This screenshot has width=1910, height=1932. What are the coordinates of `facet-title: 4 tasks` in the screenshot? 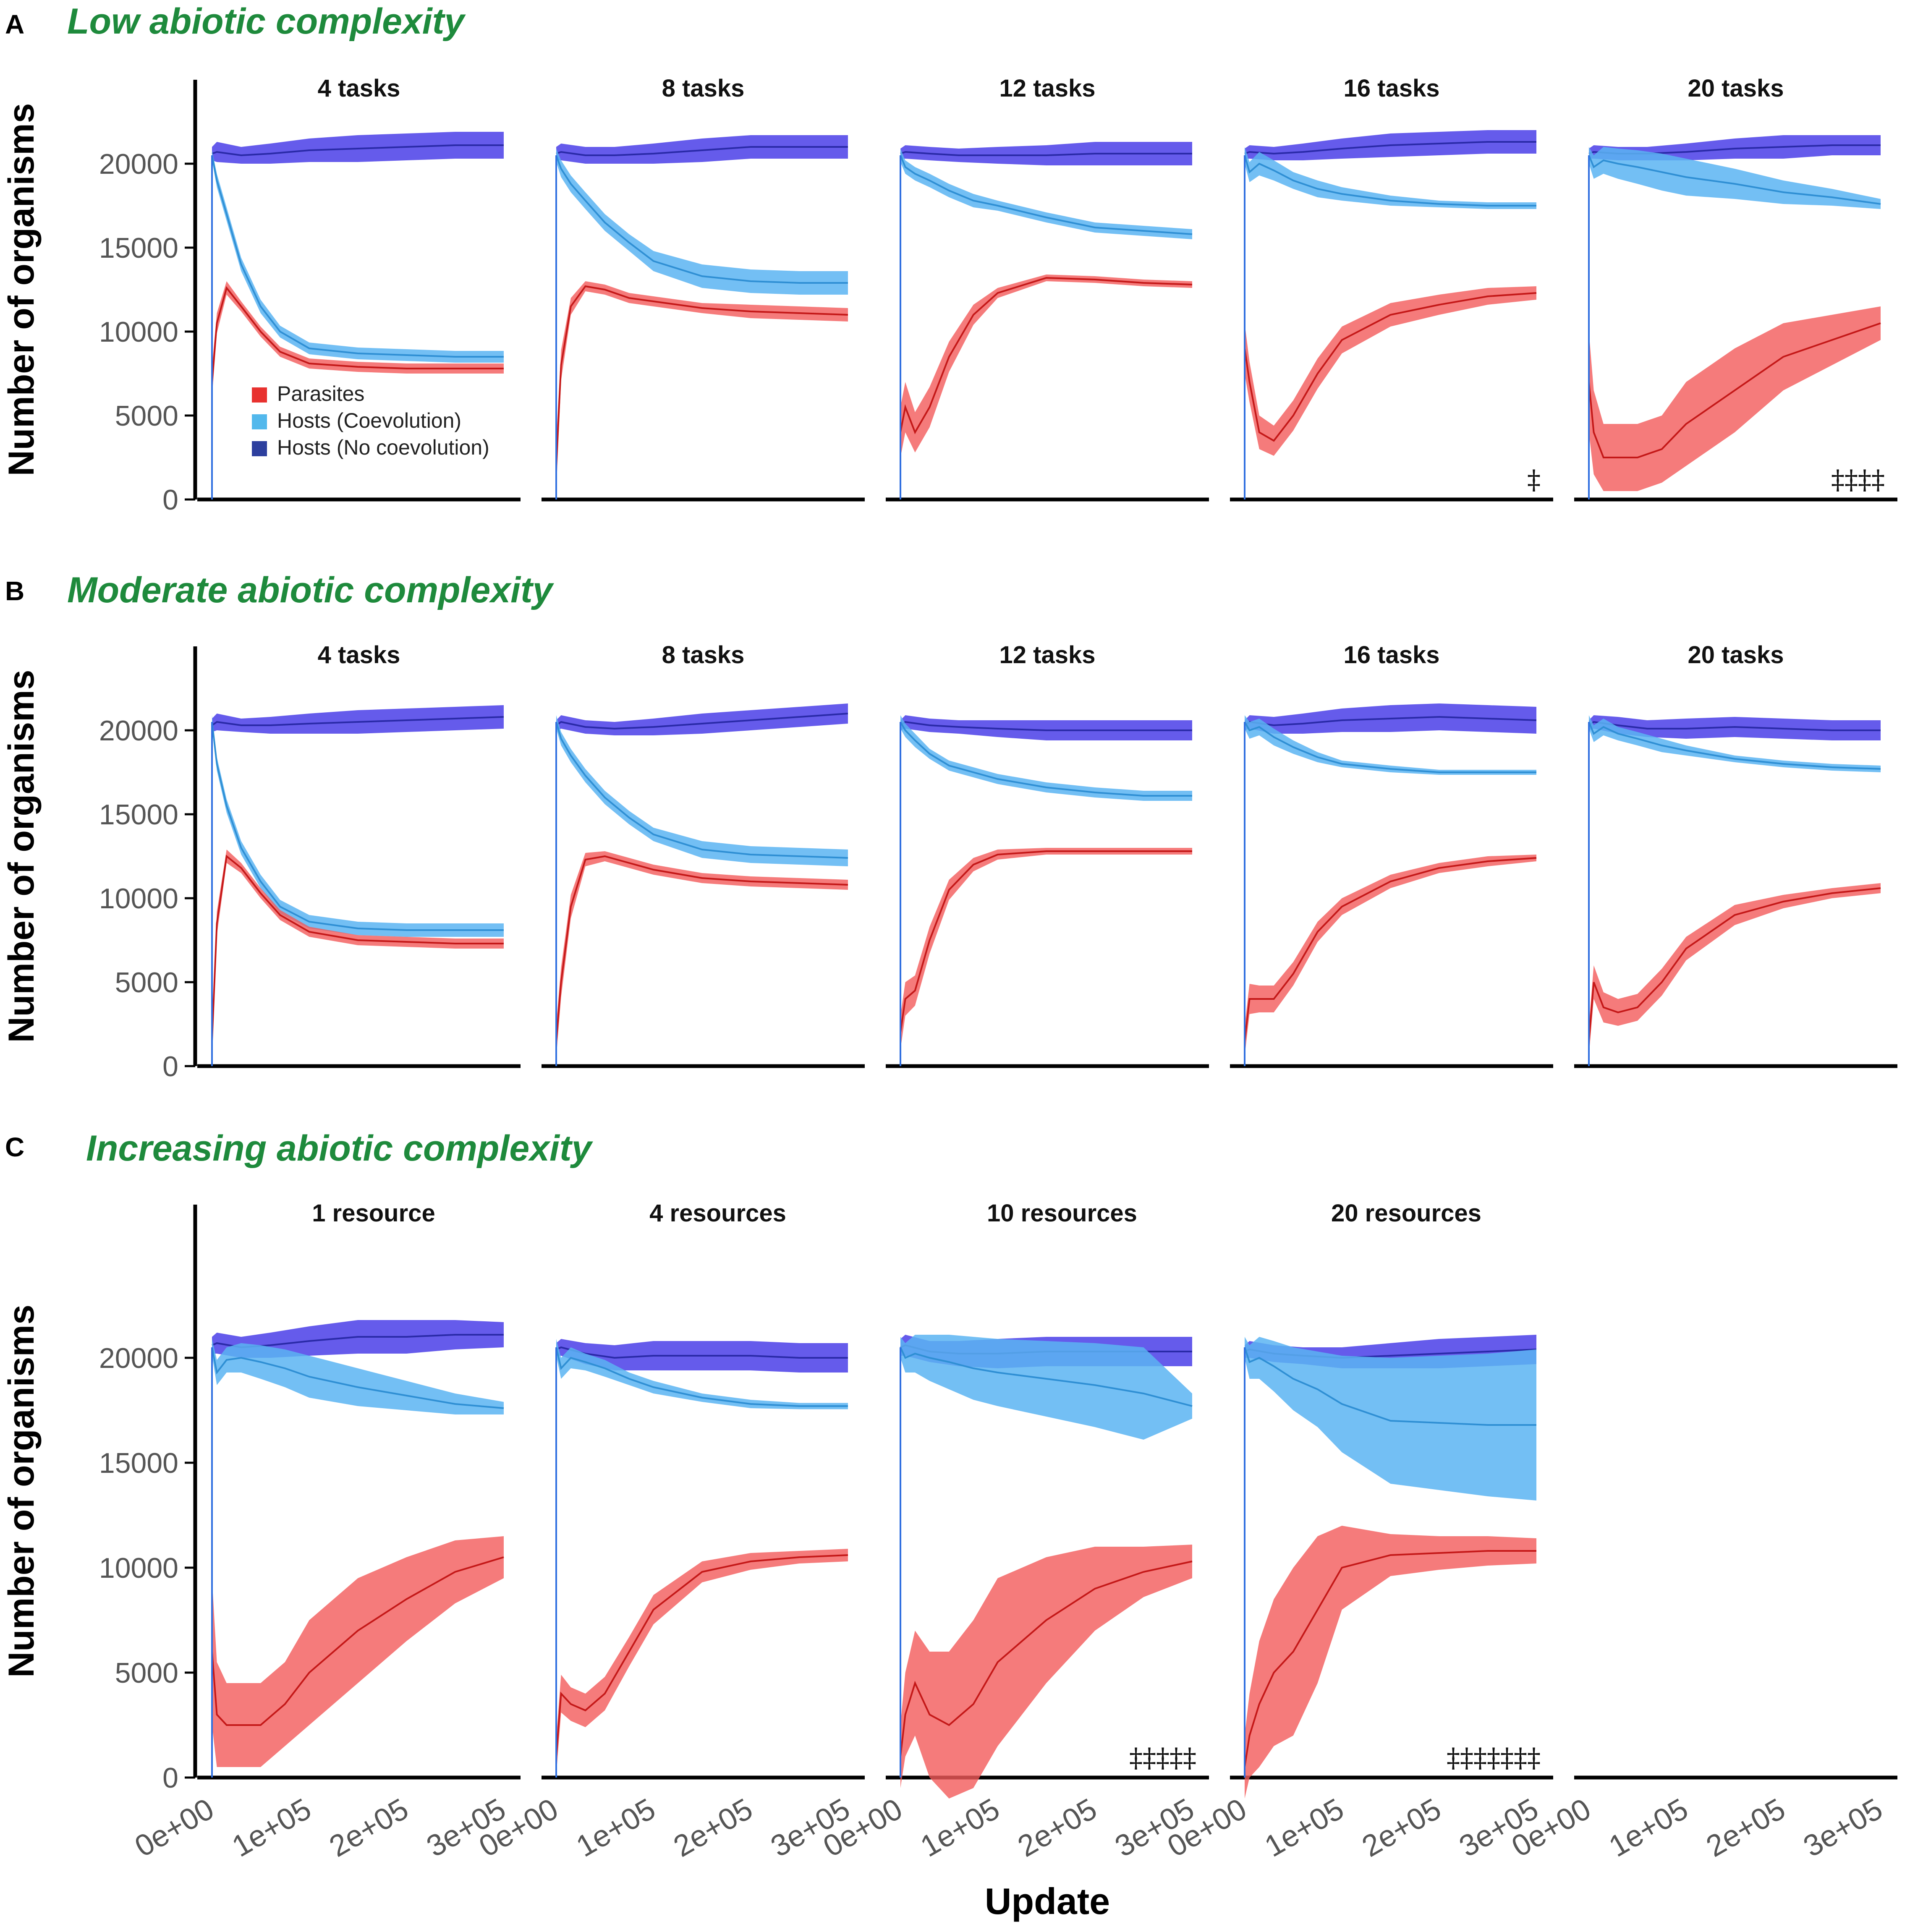 It's located at (359, 655).